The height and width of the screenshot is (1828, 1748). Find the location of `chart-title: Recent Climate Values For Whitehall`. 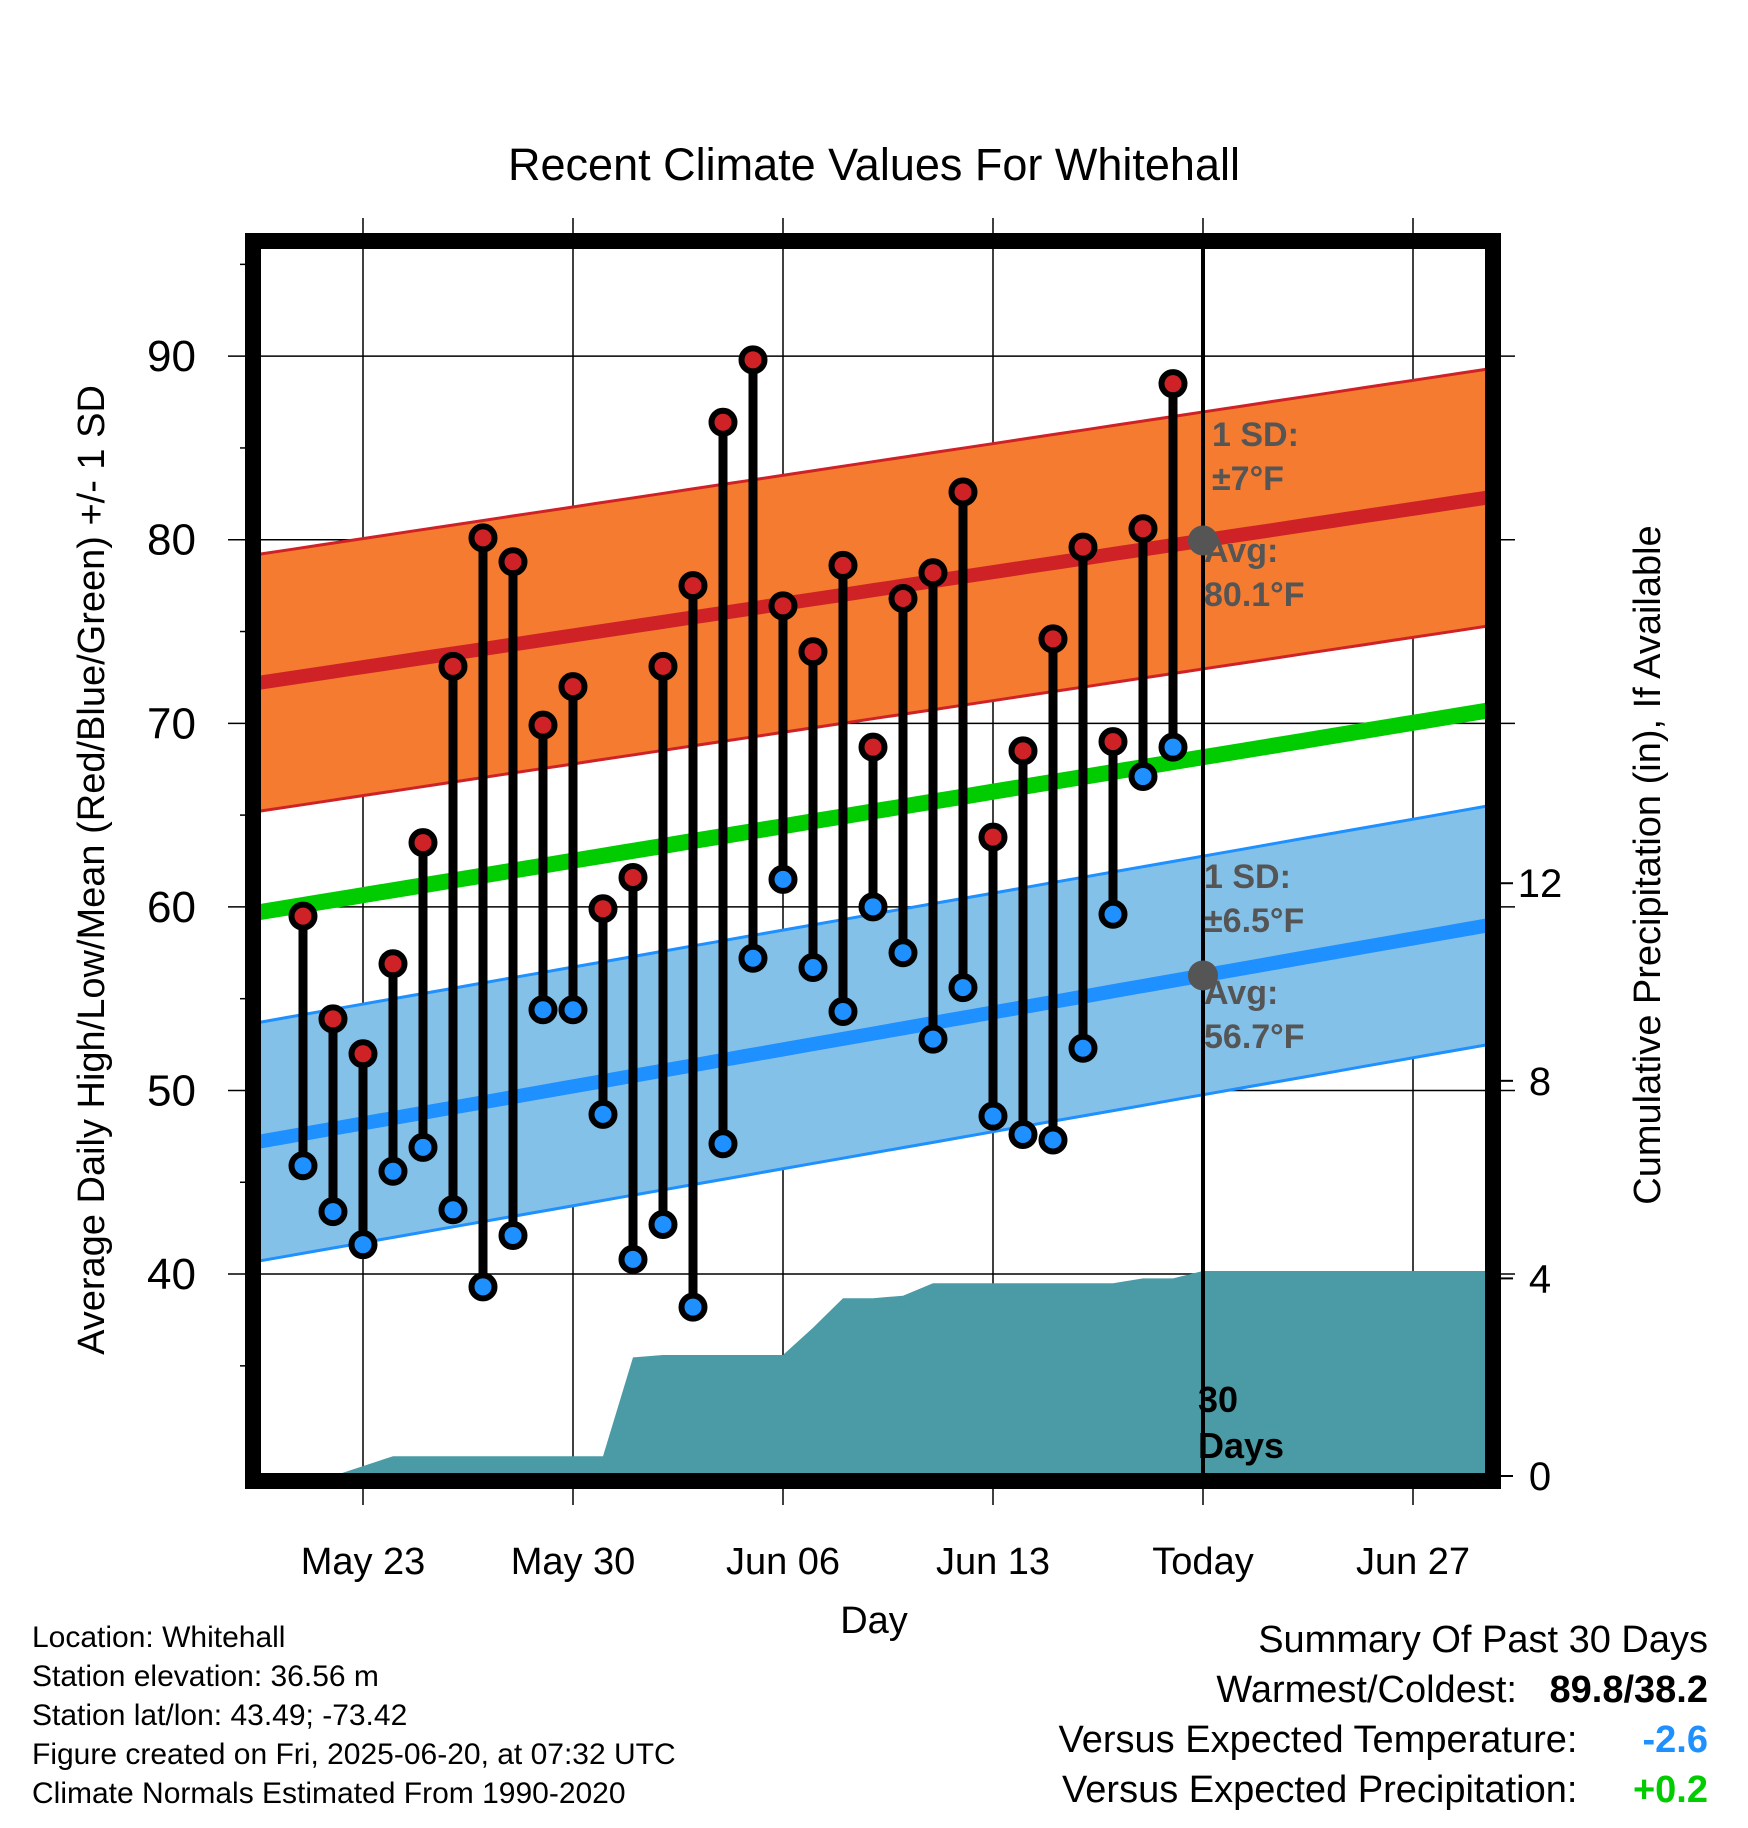

chart-title: Recent Climate Values For Whitehall is located at coordinates (874, 164).